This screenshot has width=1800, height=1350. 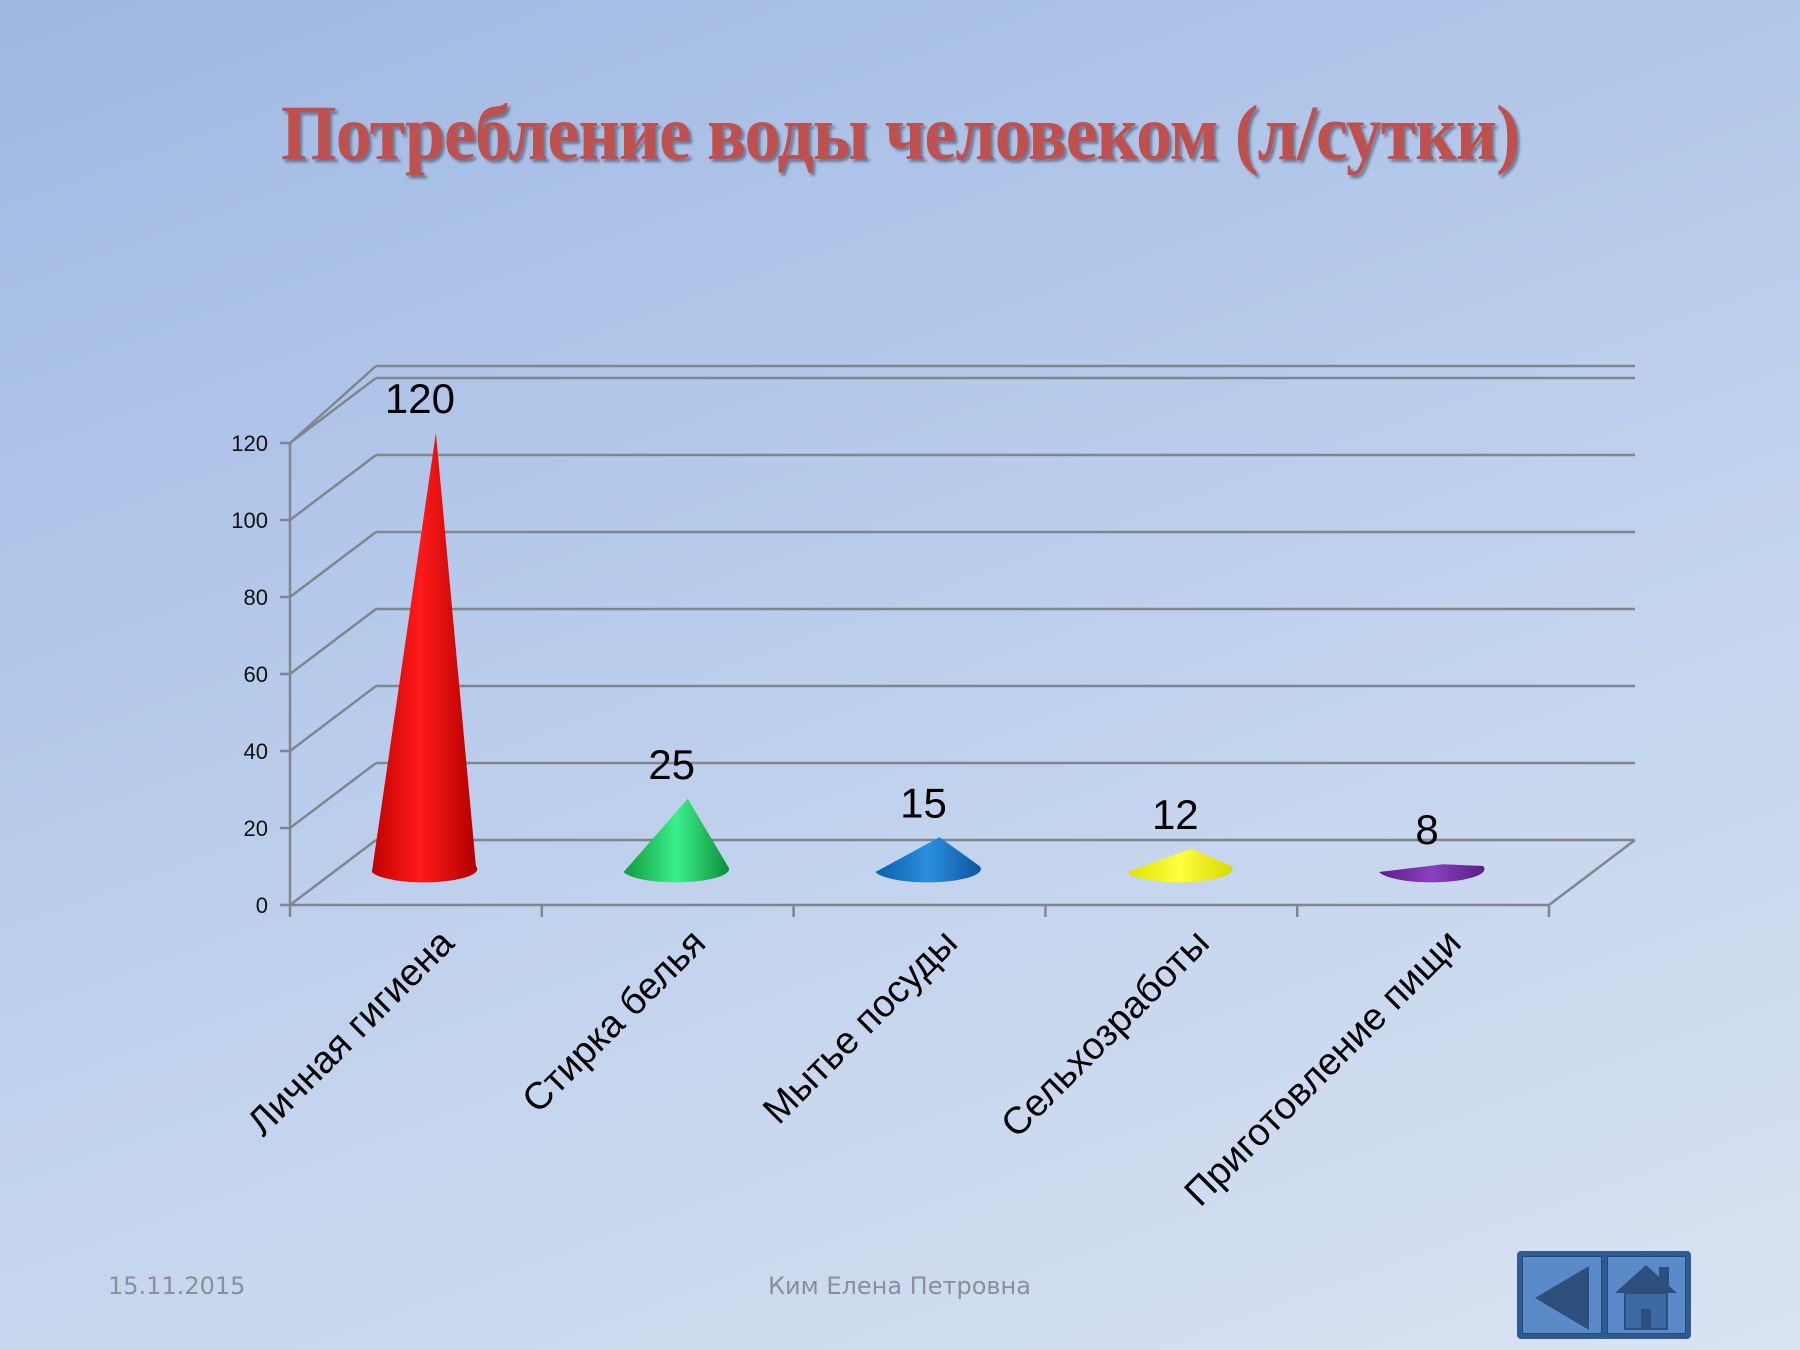 What do you see at coordinates (1561, 1298) in the screenshot?
I see `triangle-left-icon` at bounding box center [1561, 1298].